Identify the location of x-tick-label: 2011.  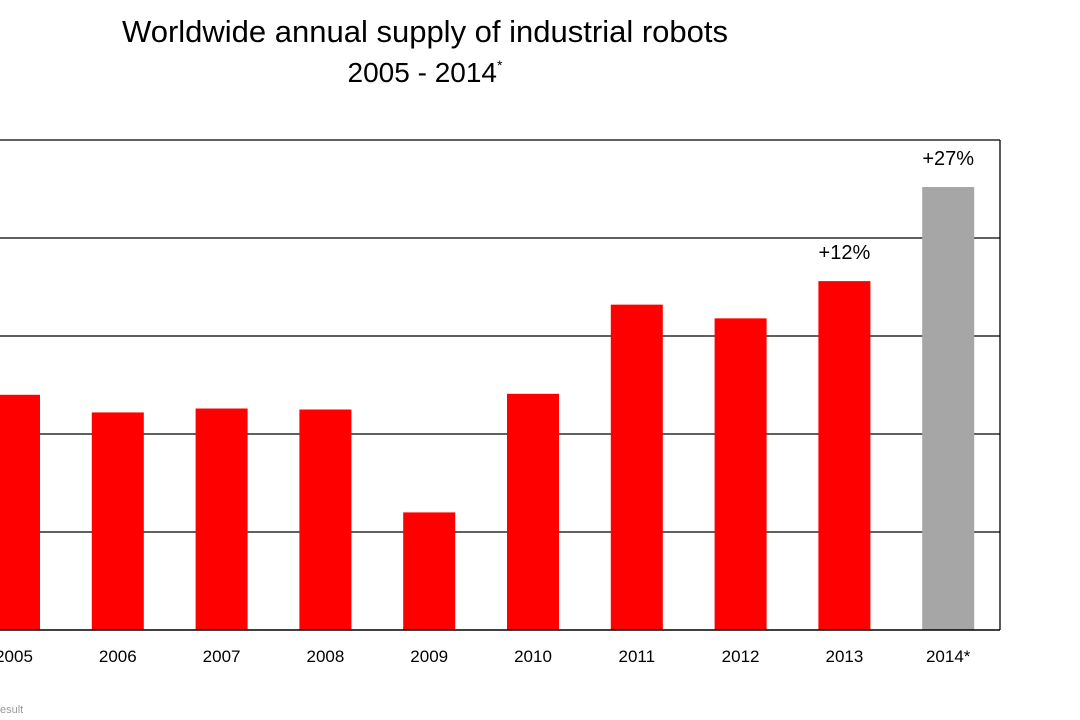
(637, 656).